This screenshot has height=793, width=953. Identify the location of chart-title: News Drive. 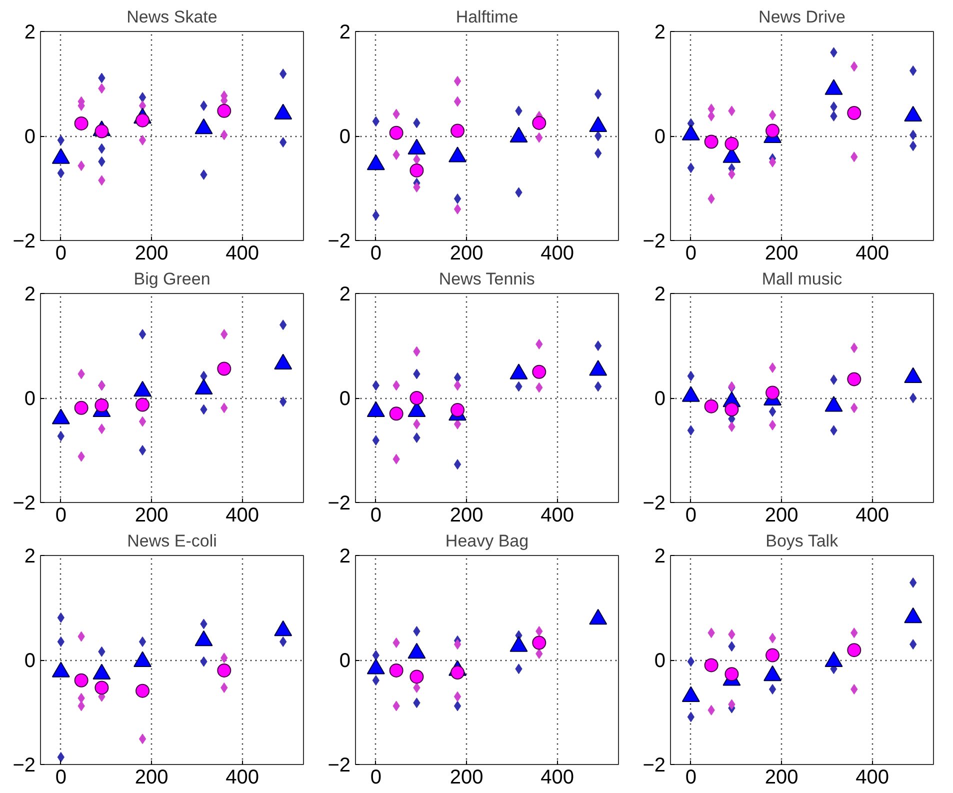
(802, 17).